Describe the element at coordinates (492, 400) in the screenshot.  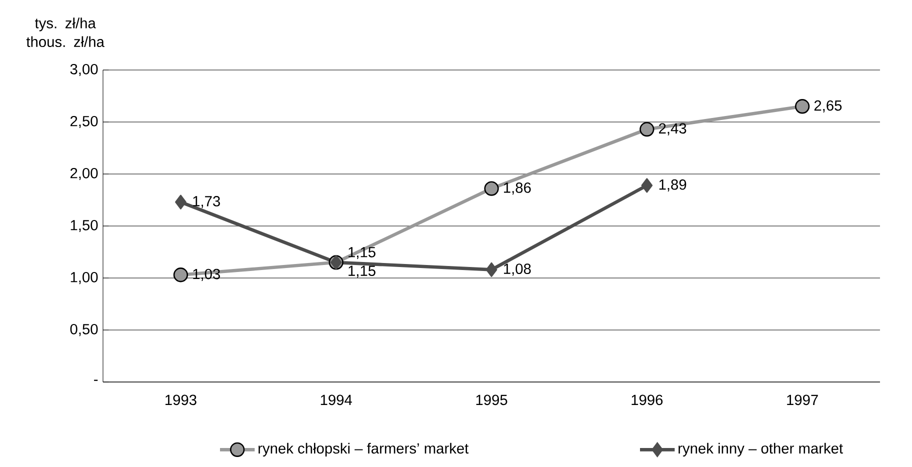
I see `x-tick-label: 1995` at that location.